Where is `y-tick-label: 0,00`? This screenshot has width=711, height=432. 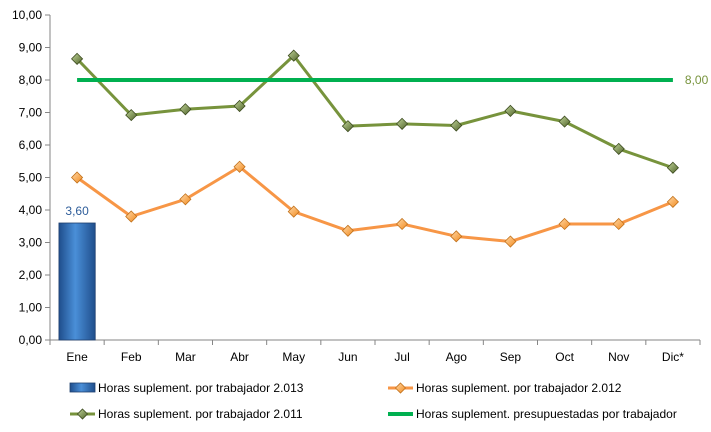
y-tick-label: 0,00 is located at coordinates (31, 340).